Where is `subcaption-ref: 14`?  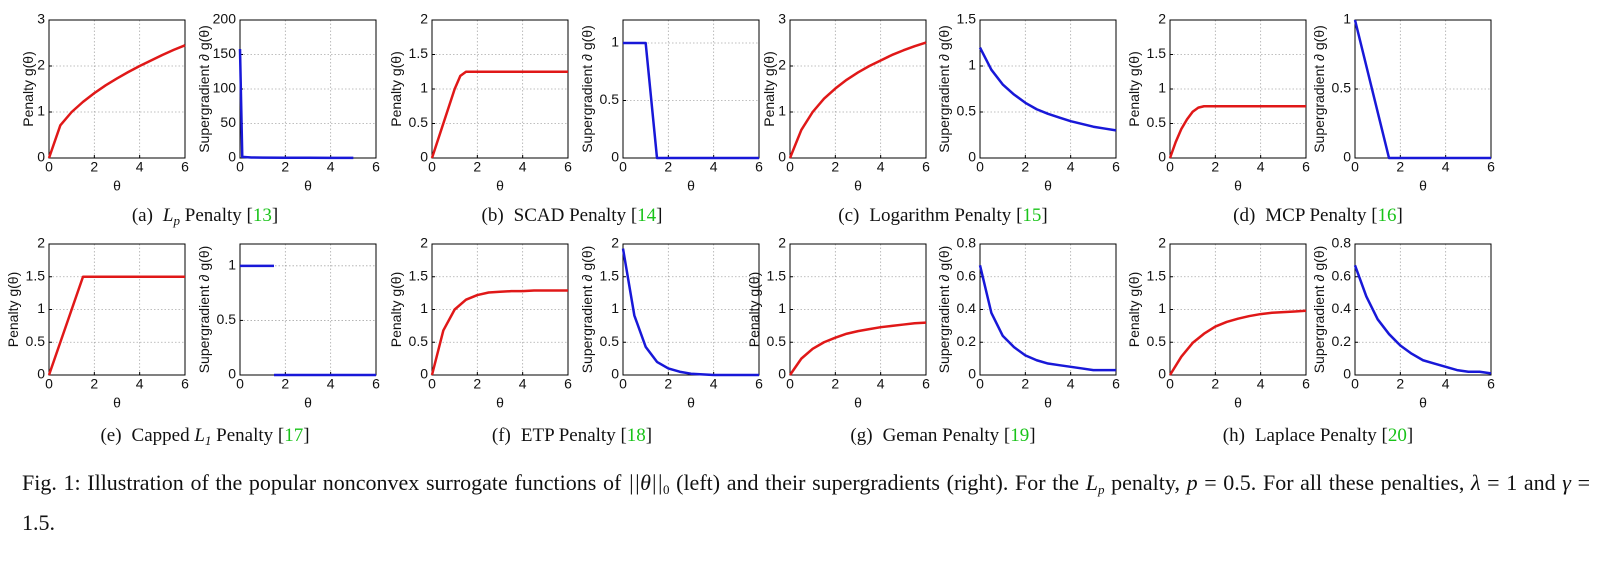
subcaption-ref: 14 is located at coordinates (647, 215).